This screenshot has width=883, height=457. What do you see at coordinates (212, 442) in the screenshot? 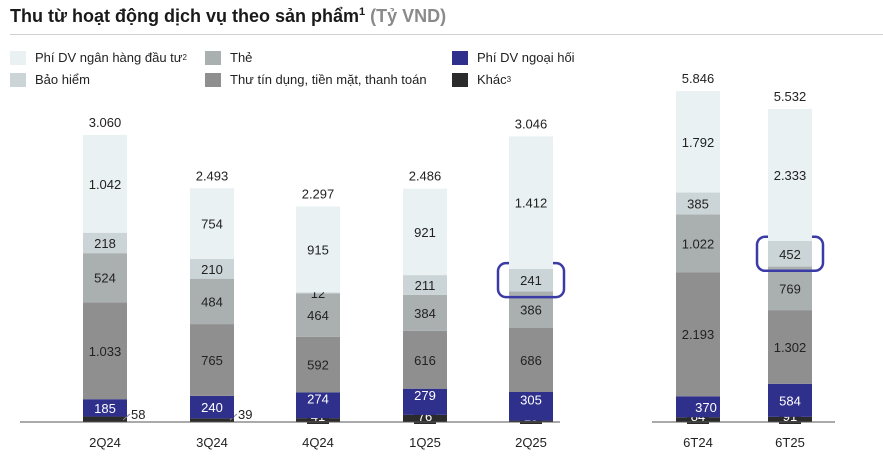
I see `category-label: 3Q24` at bounding box center [212, 442].